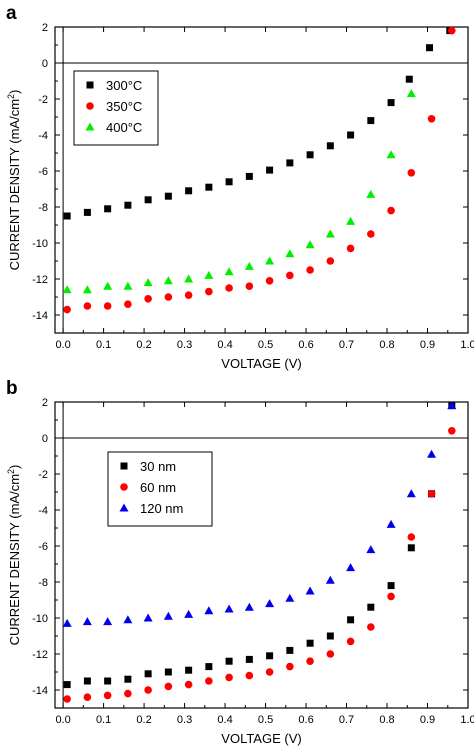 Image resolution: width=474 pixels, height=751 pixels. I want to click on legend-label: 60 nm, so click(158, 487).